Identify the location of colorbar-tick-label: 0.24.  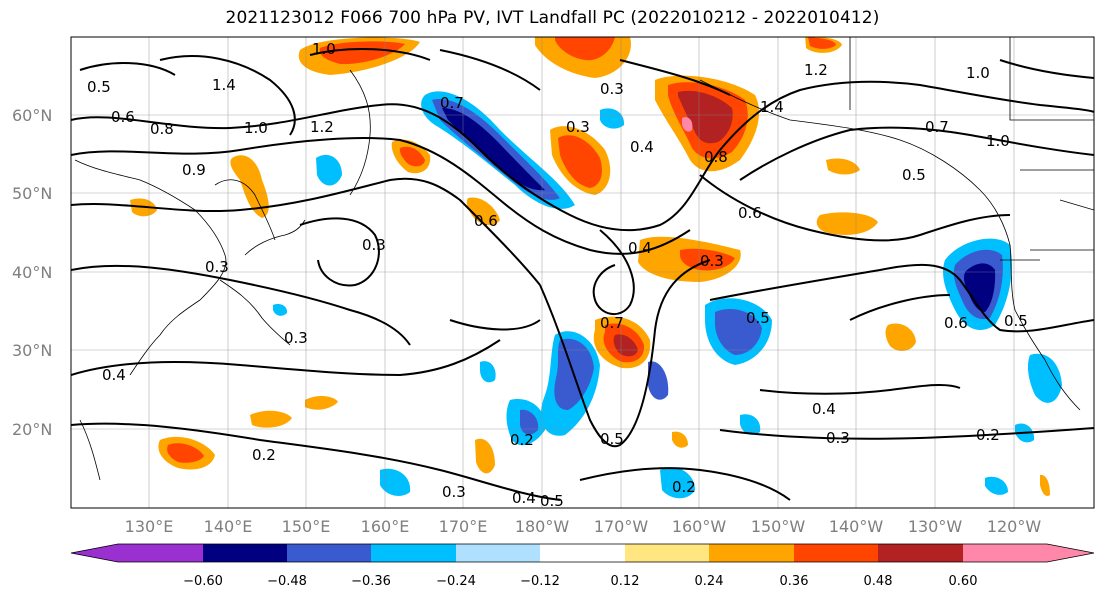
(709, 581).